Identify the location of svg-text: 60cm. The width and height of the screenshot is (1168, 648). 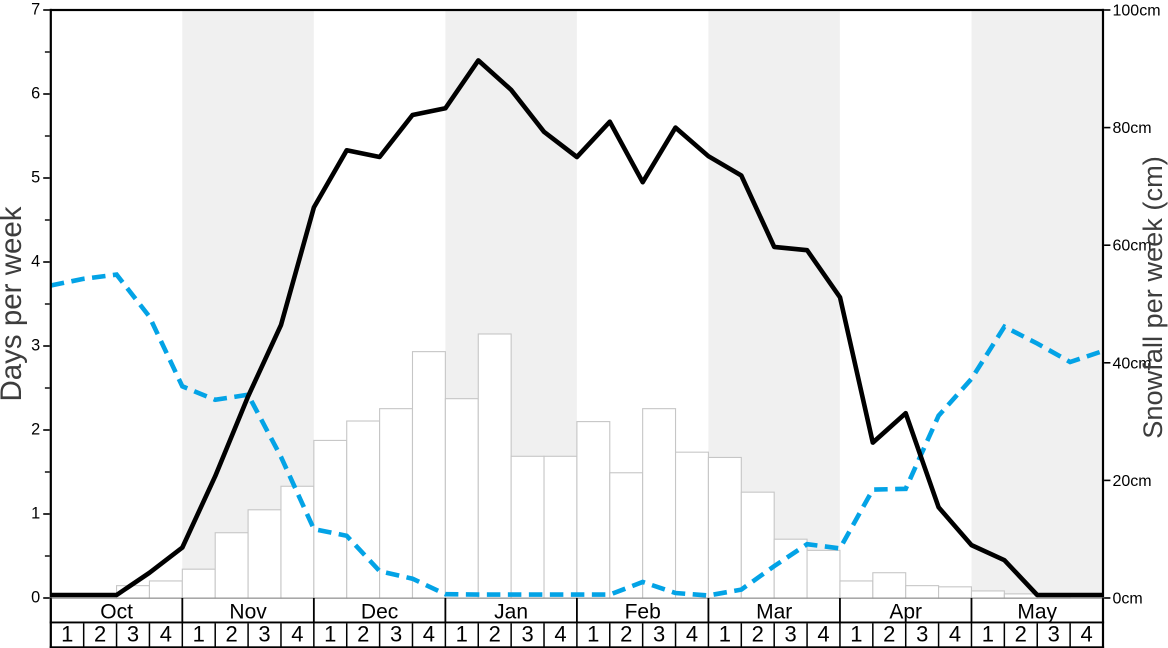
(1132, 246).